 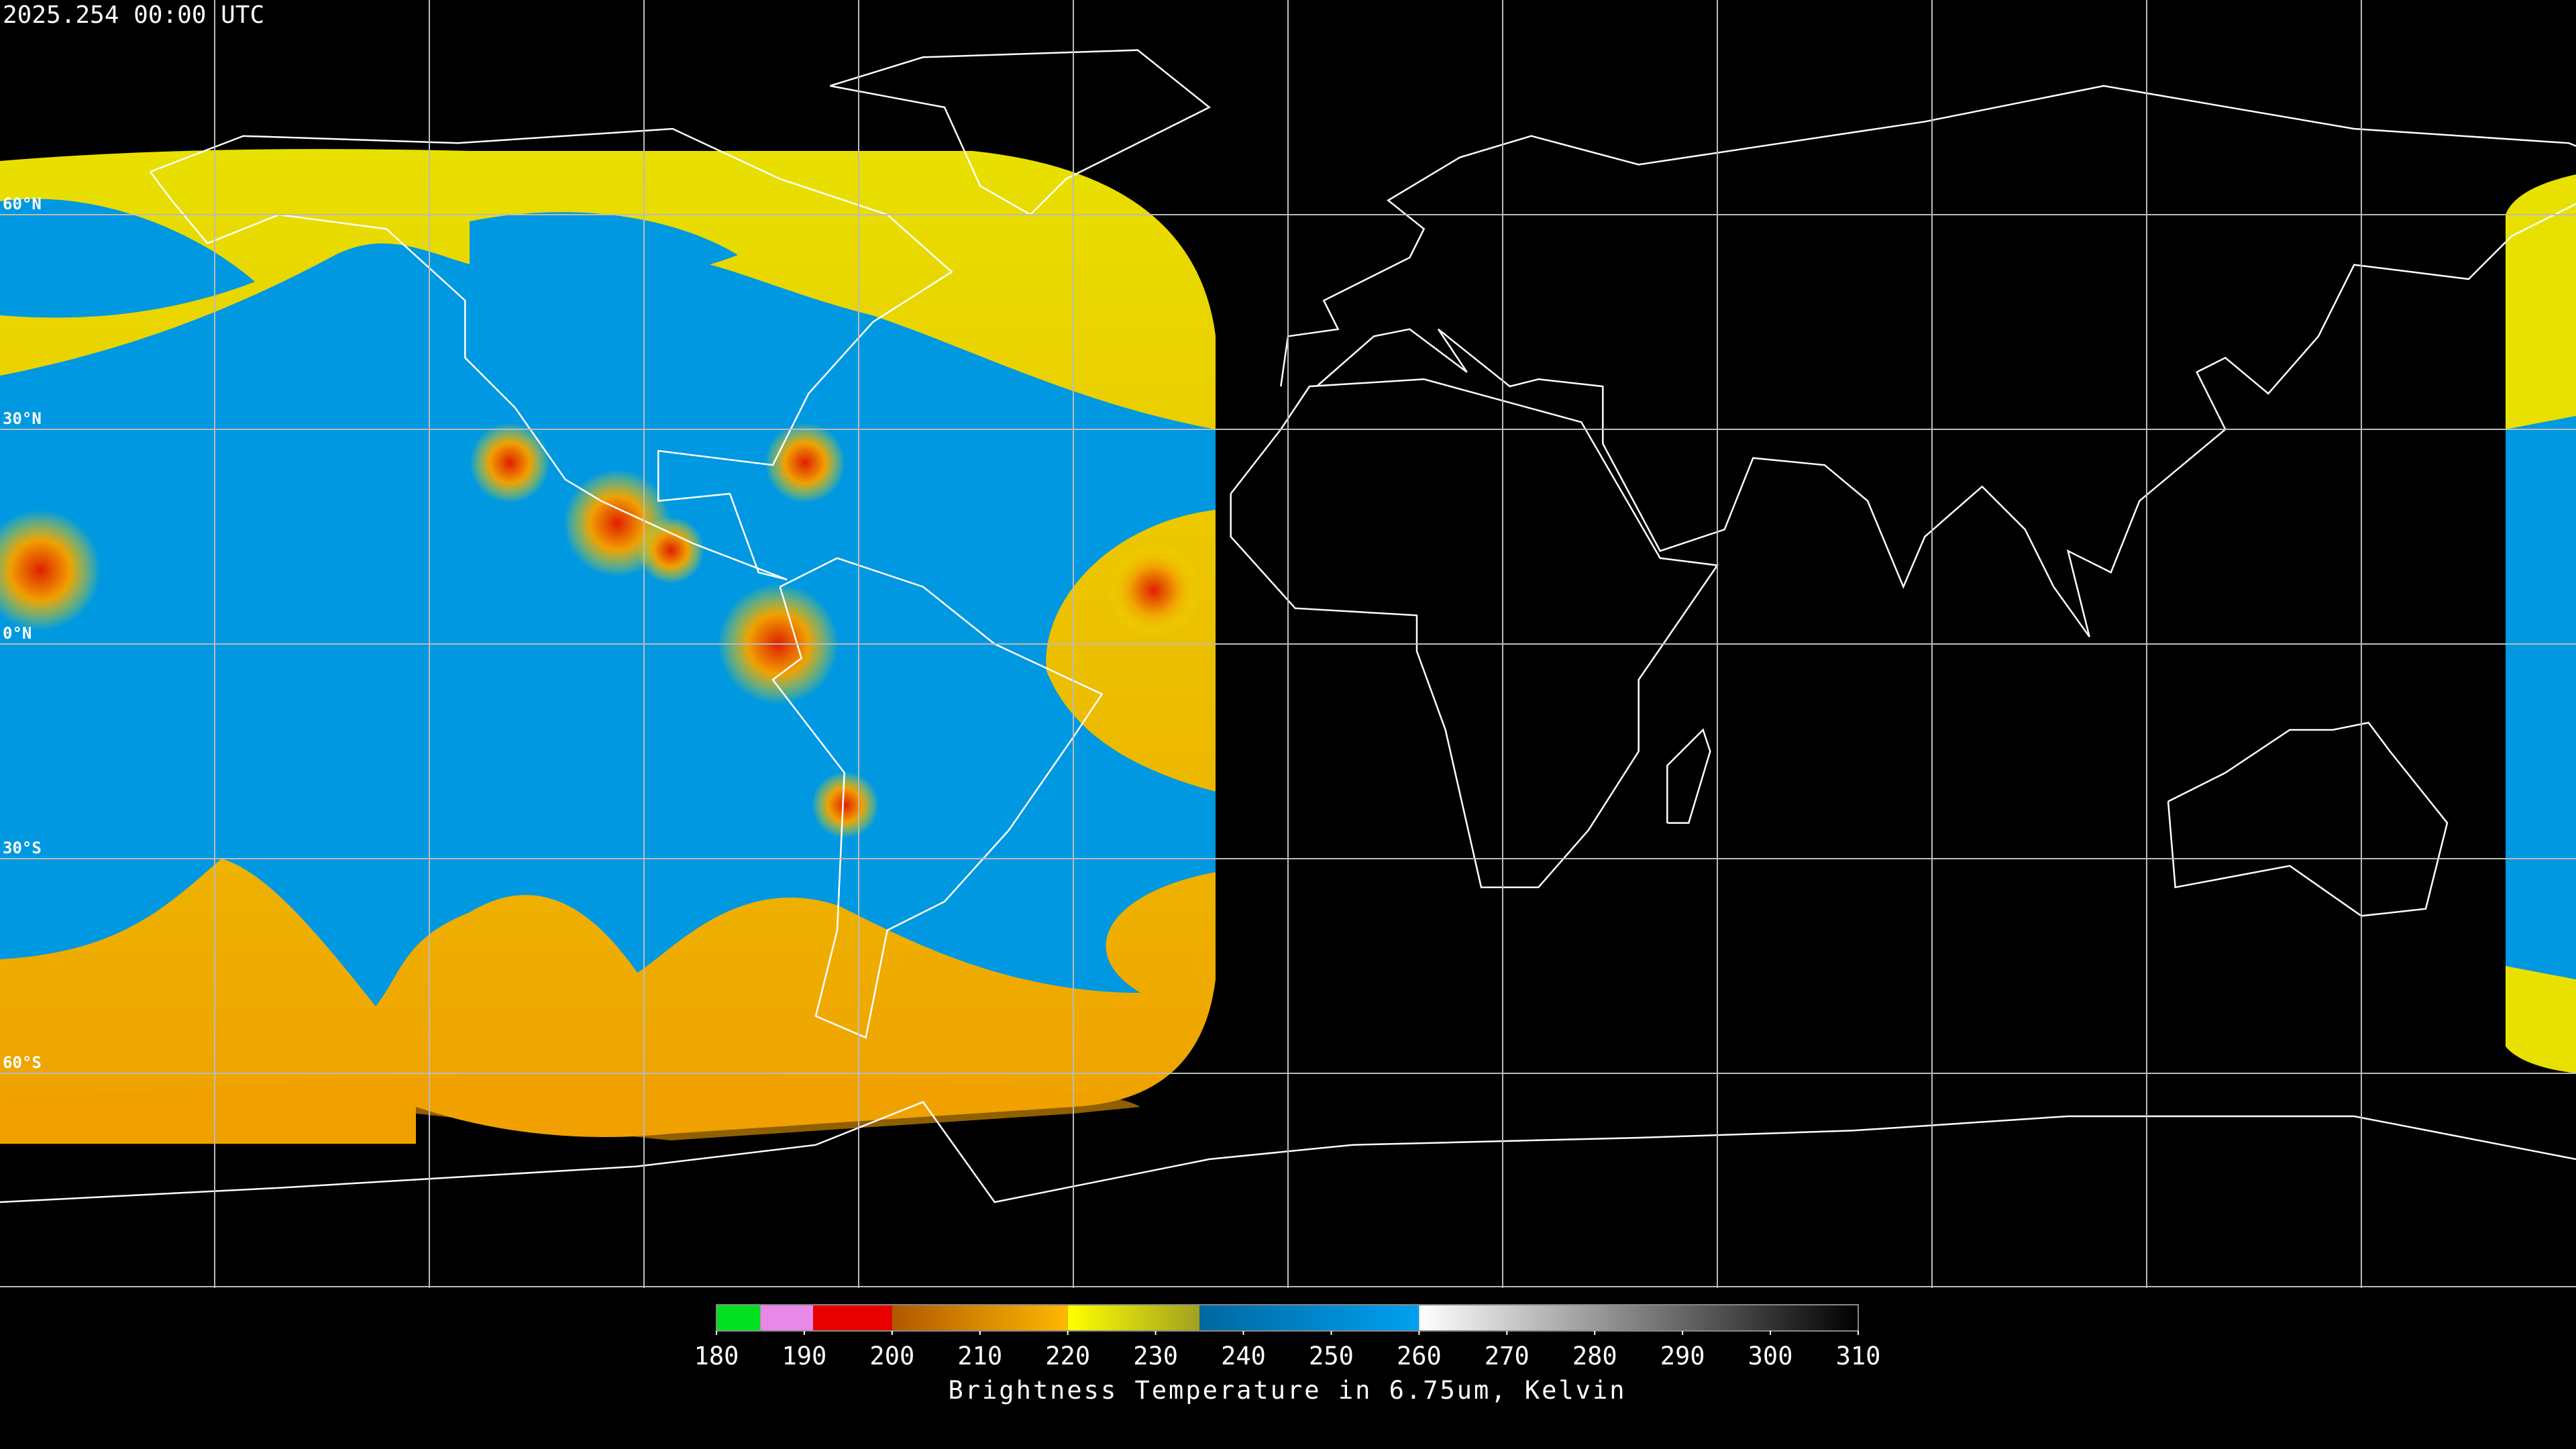 I want to click on latitude-labels: 60°N 30°N 0°N 30°S 60°S, so click(x=22, y=633).